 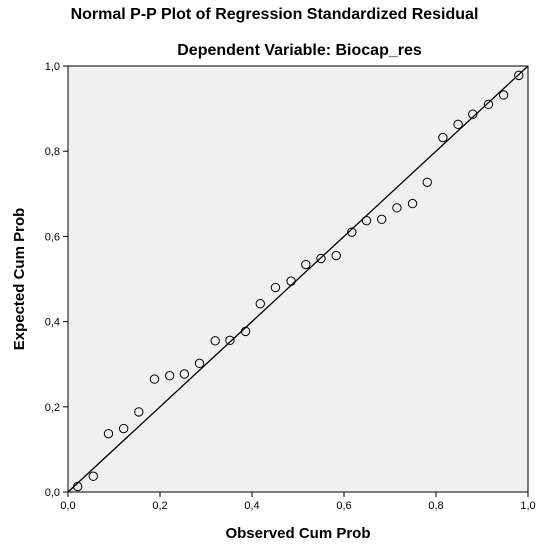 I want to click on y-axis: 0,0 0,2 0,4 0,6 0,8 1,0, so click(x=56, y=280).